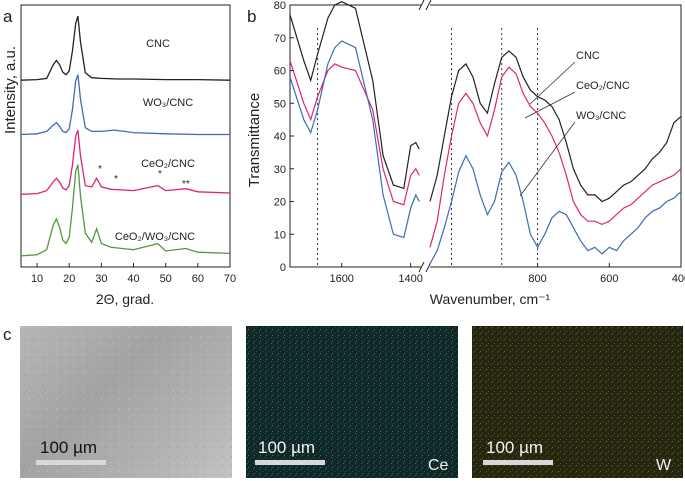 The height and width of the screenshot is (481, 685). Describe the element at coordinates (254, 140) in the screenshot. I see `ftir-y-axis-label: Transmittance` at that location.